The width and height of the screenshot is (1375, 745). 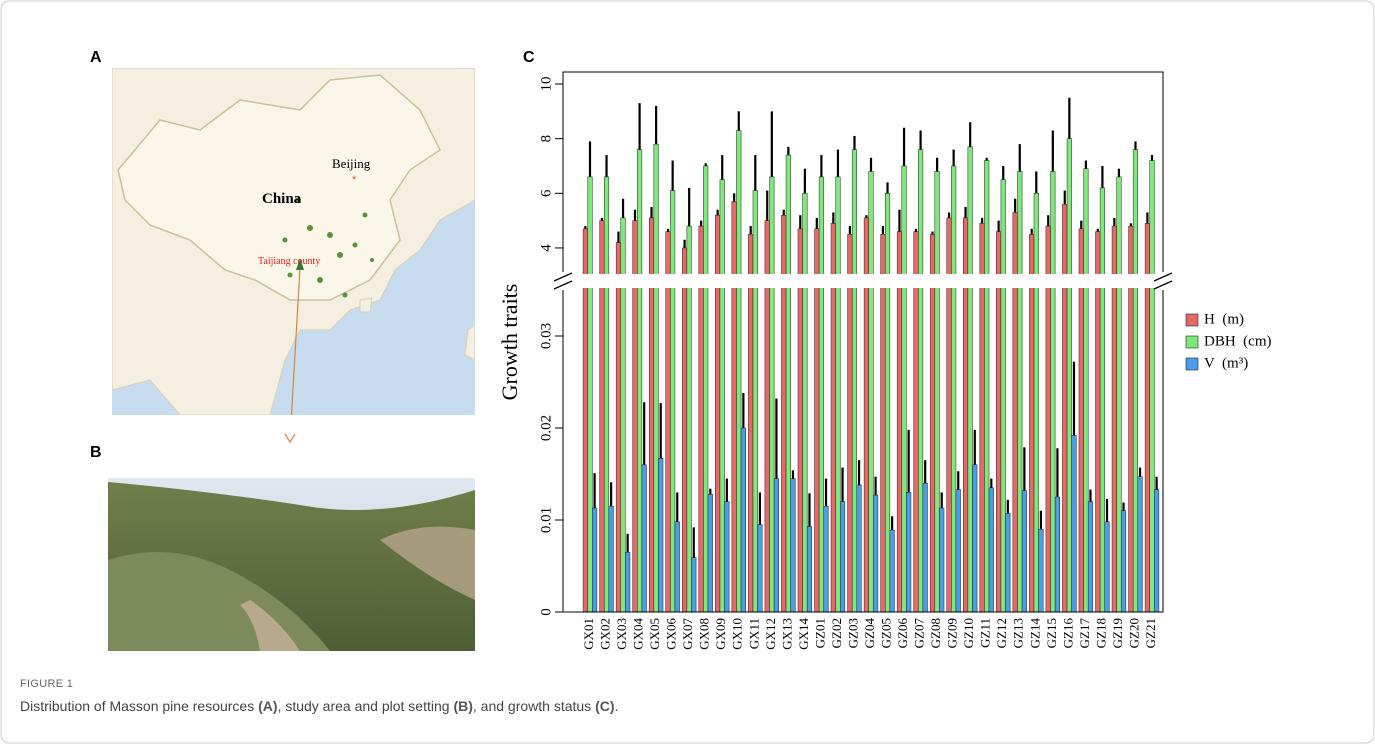 I want to click on x-tick-label: GX11, so click(x=753, y=633).